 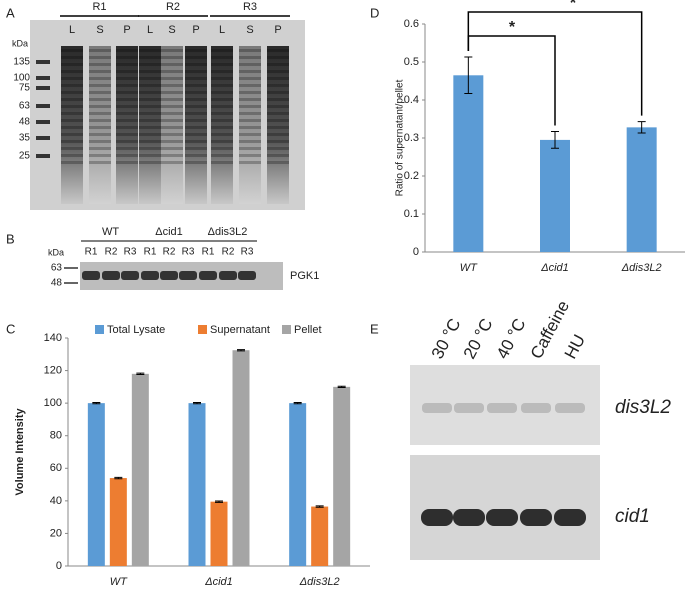 What do you see at coordinates (169, 232) in the screenshot?
I see `group-label: Δcid1` at bounding box center [169, 232].